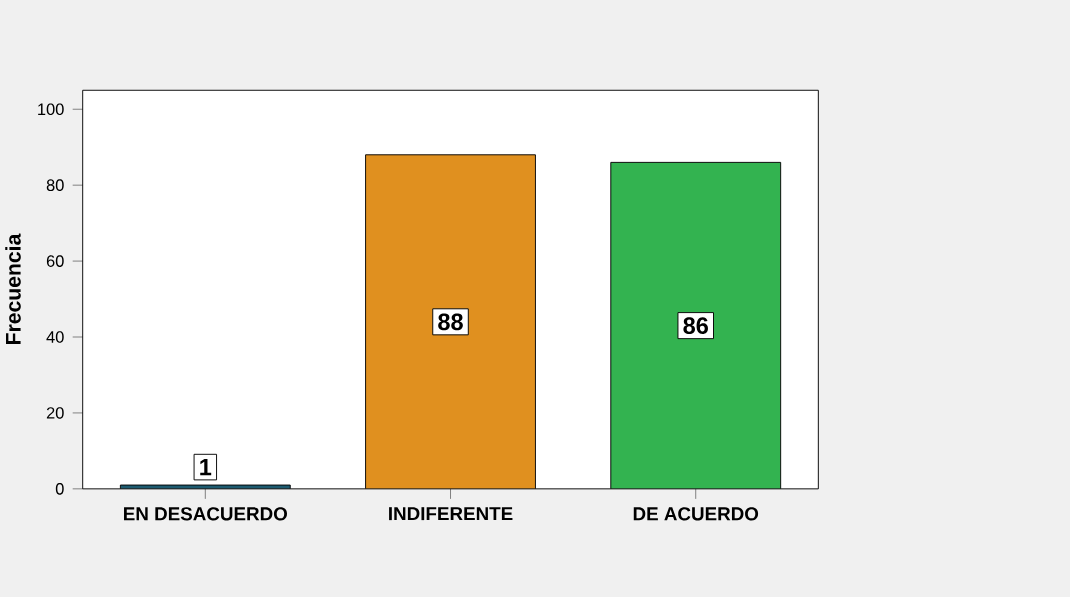 The image size is (1070, 597). I want to click on y-tick-label: 40, so click(55, 337).